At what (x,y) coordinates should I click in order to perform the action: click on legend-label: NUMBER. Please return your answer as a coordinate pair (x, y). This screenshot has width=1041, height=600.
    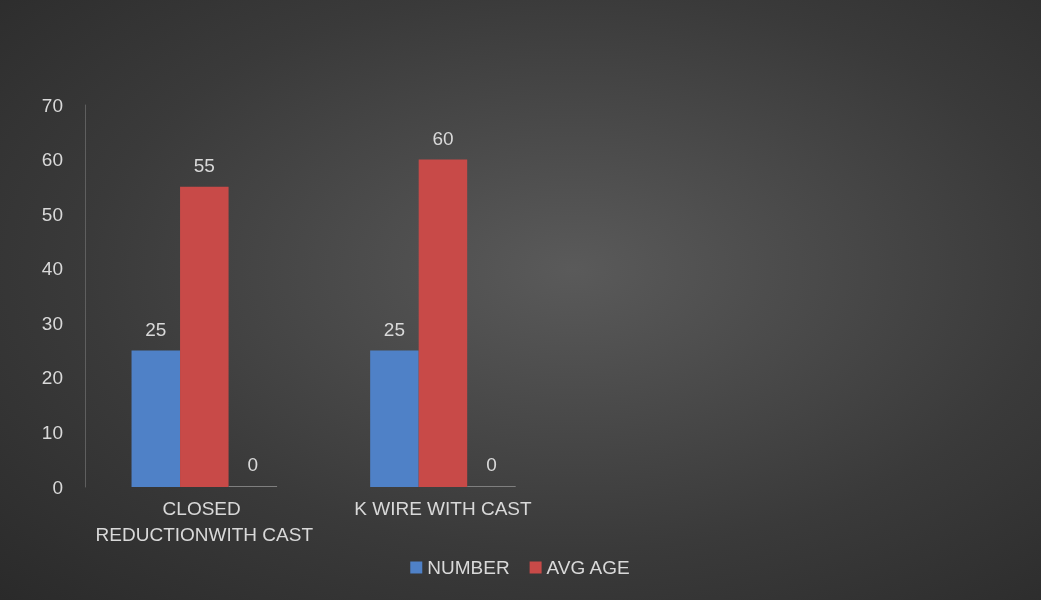
    Looking at the image, I should click on (468, 567).